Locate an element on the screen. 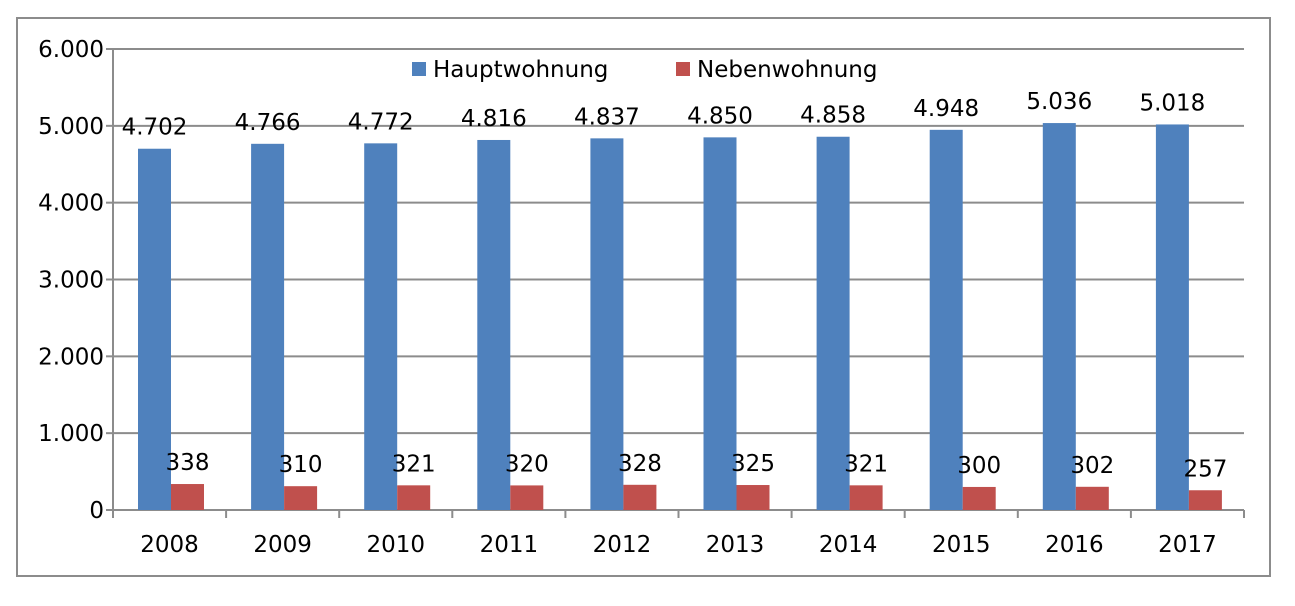  y-tick-label: 3.000 is located at coordinates (71, 281).